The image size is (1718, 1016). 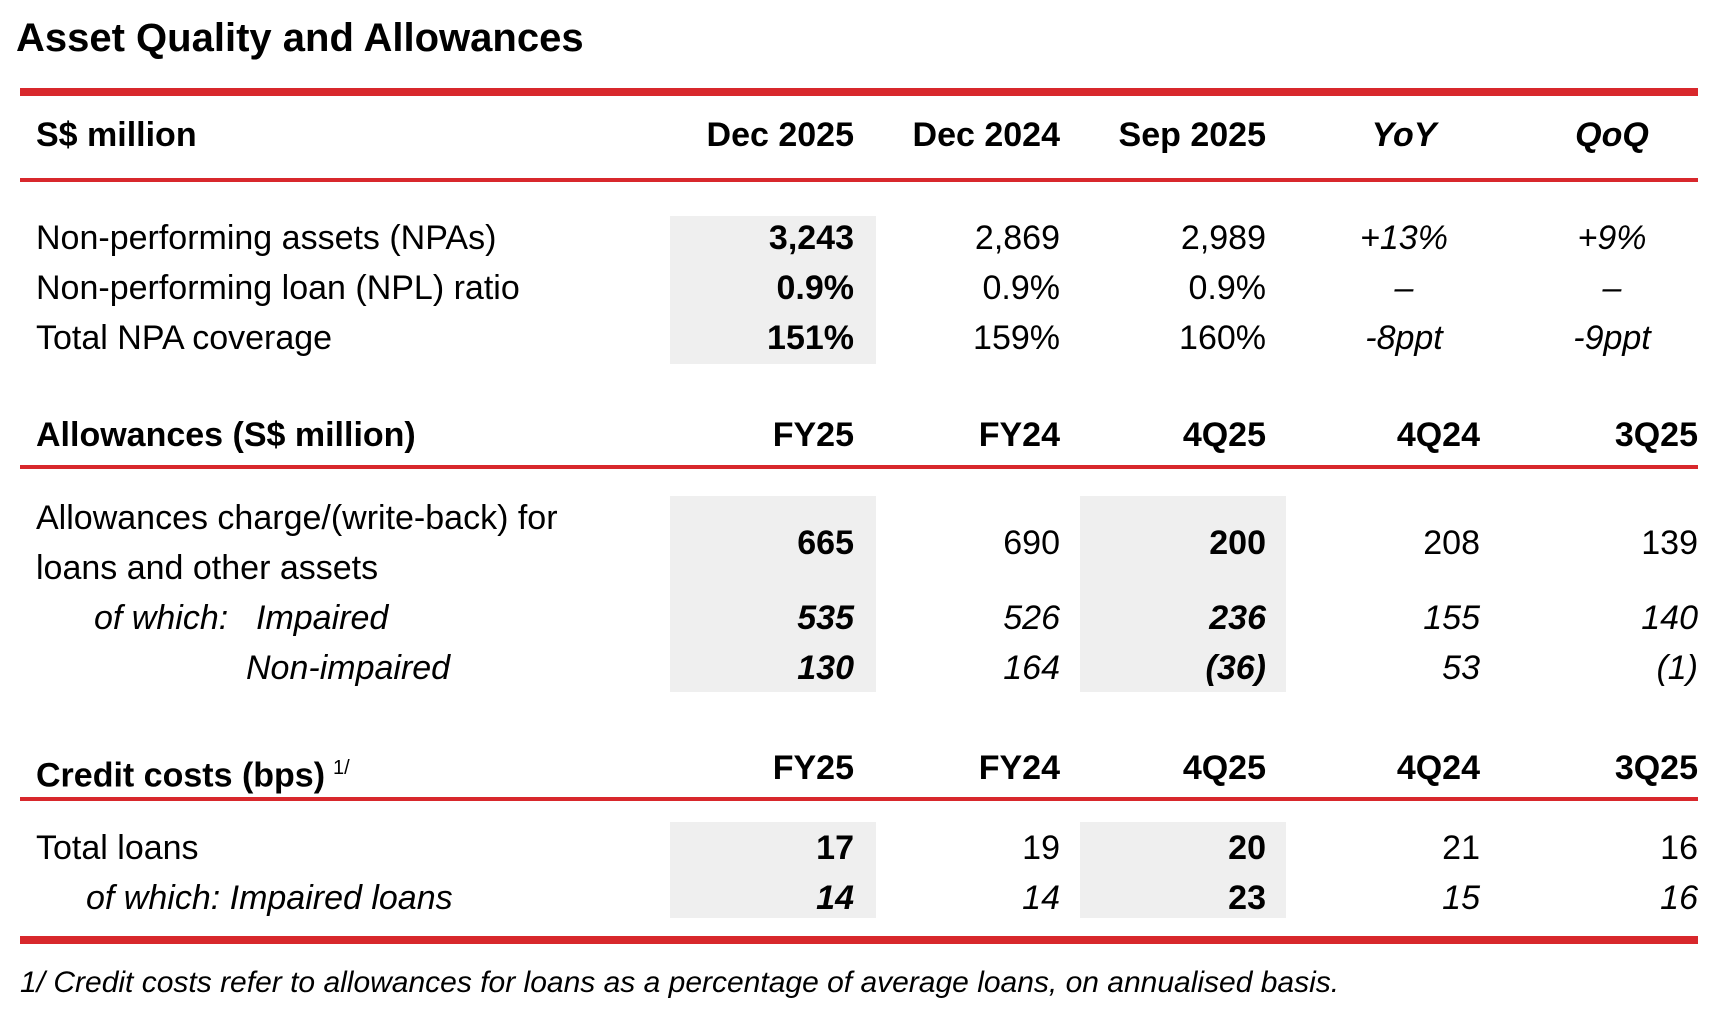 What do you see at coordinates (1183, 594) in the screenshot?
I see `shade-quarter-section2` at bounding box center [1183, 594].